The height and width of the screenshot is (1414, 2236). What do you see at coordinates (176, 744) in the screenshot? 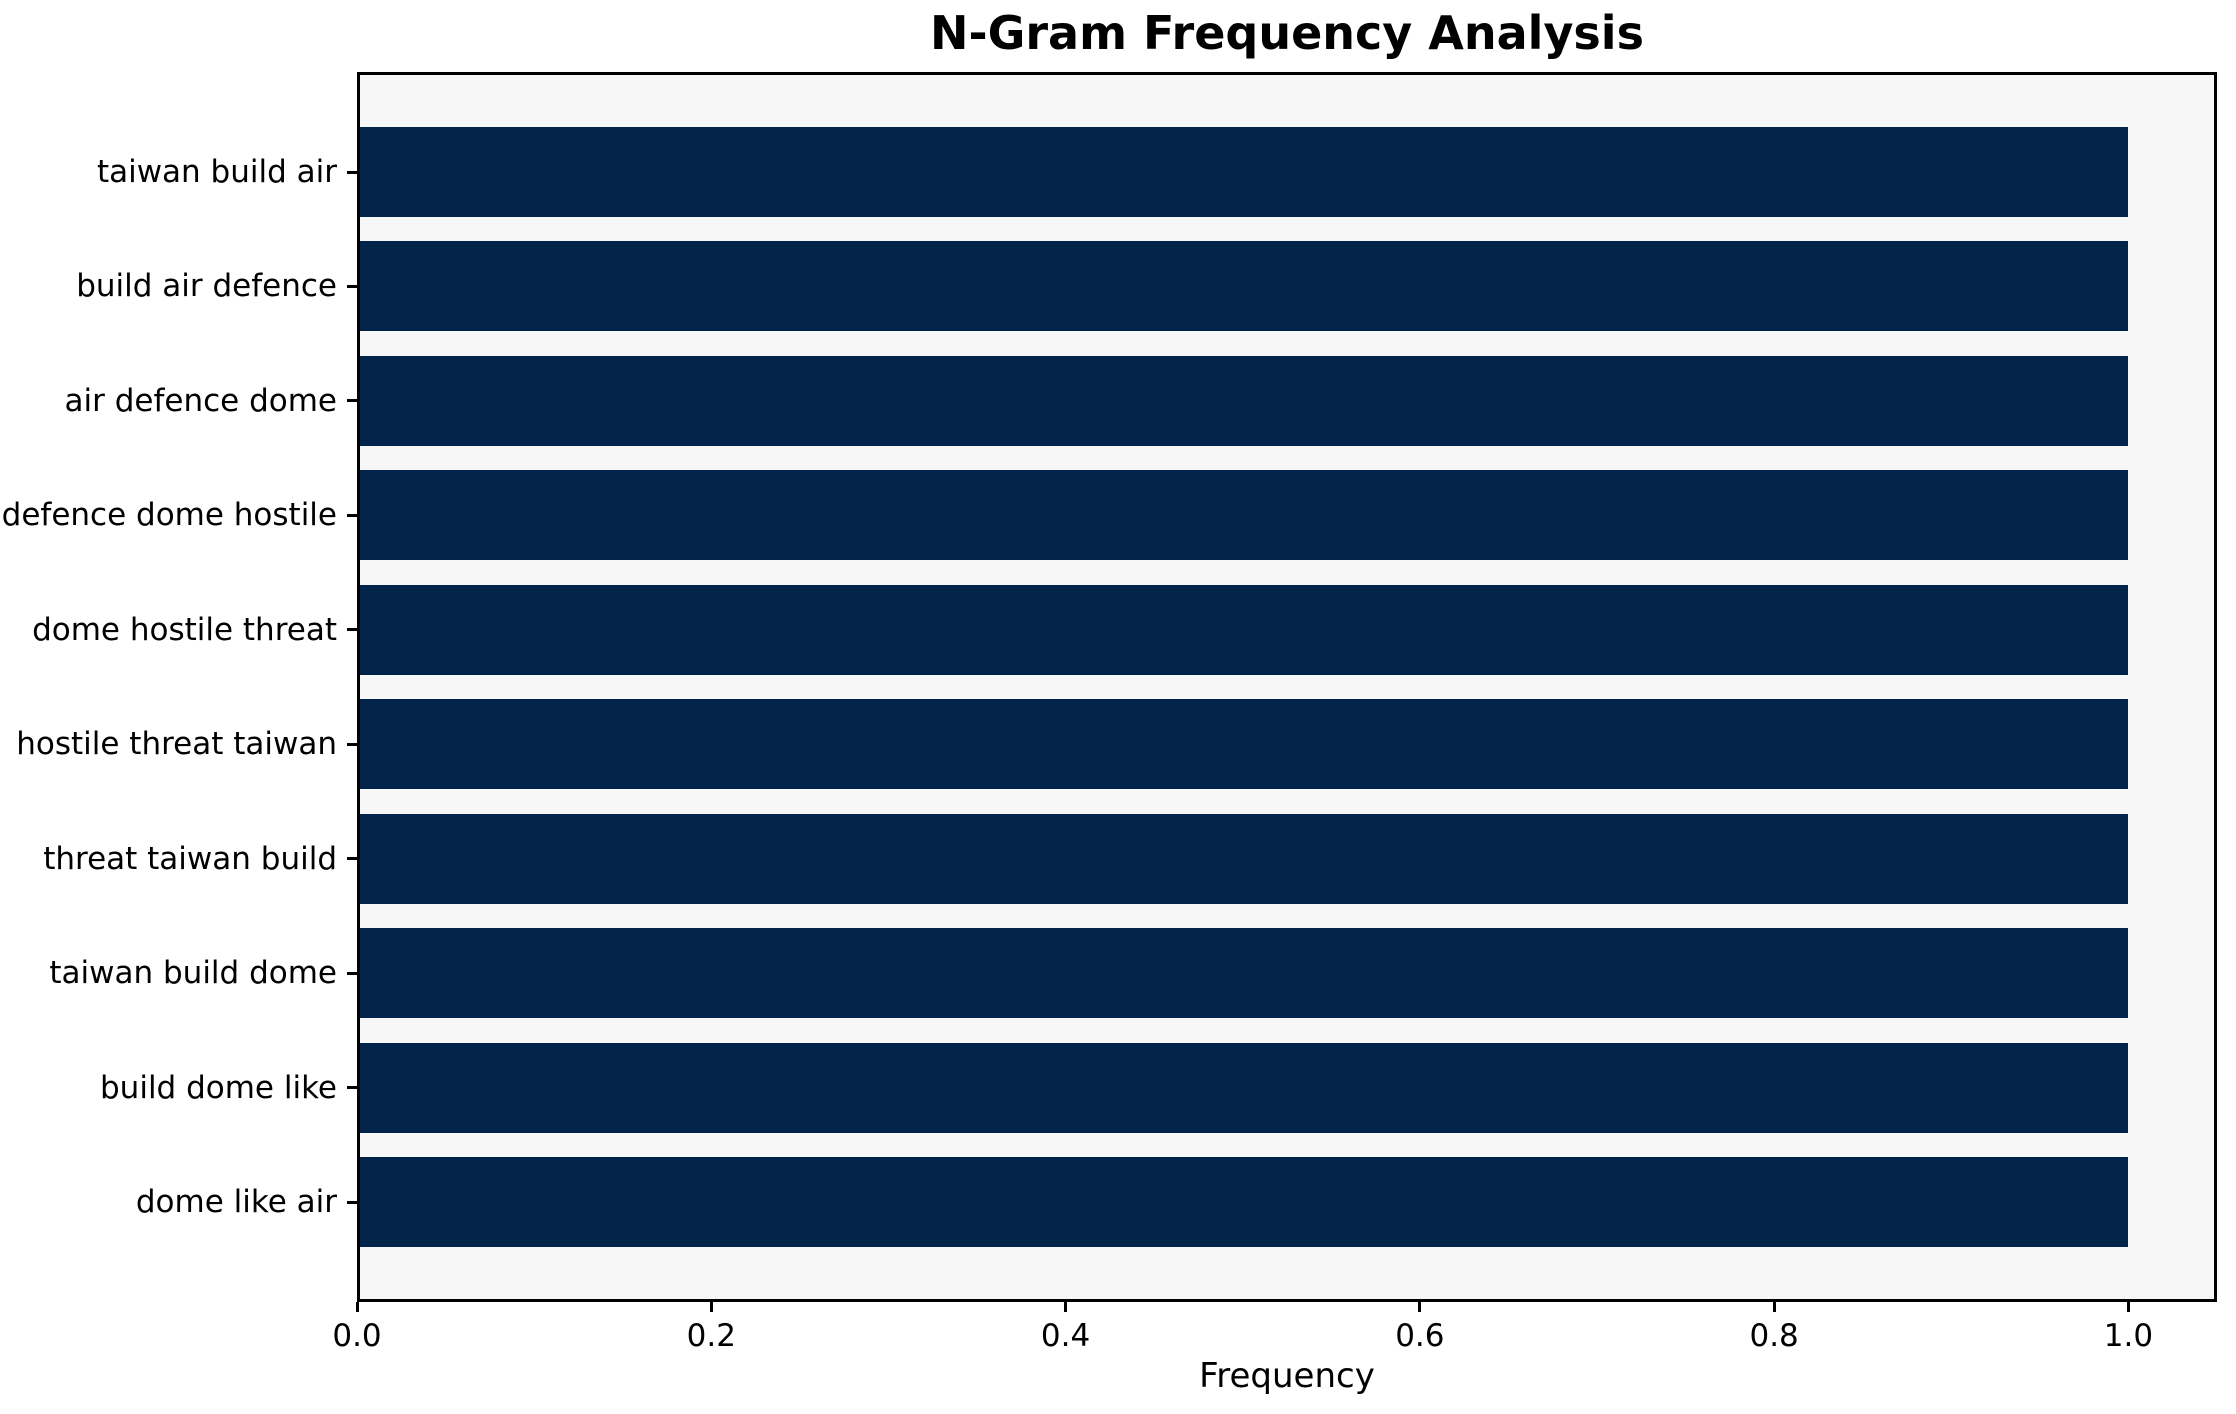
I see `y-axis-category-label: hostile threat taiwan` at bounding box center [176, 744].